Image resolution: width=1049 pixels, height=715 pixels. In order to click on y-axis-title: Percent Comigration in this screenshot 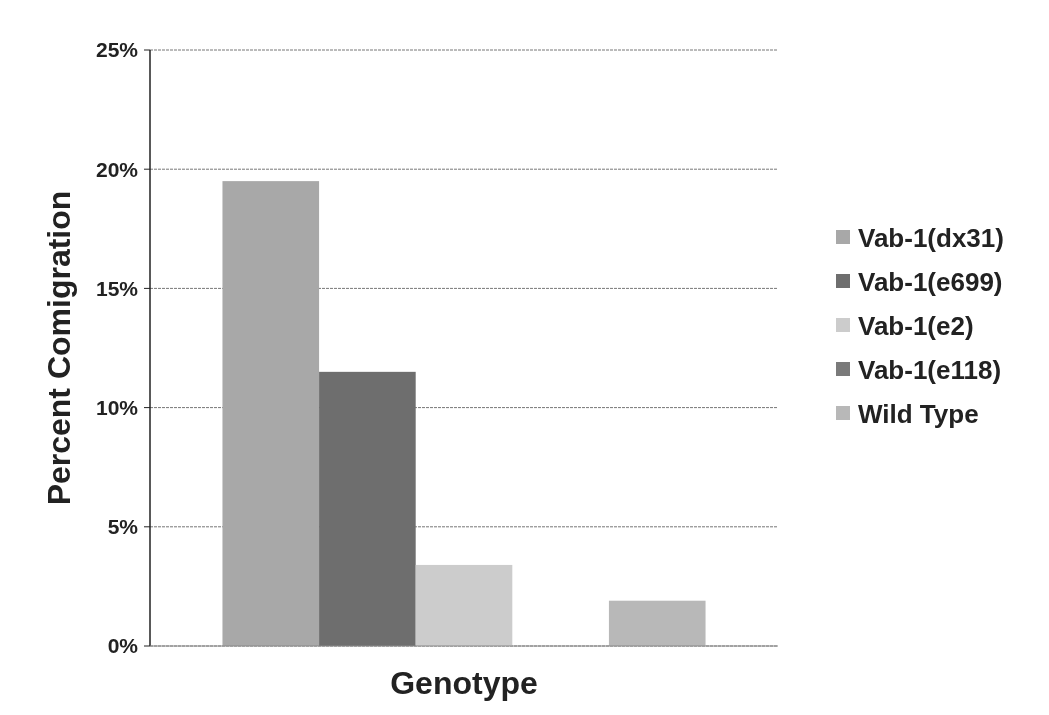, I will do `click(59, 348)`.